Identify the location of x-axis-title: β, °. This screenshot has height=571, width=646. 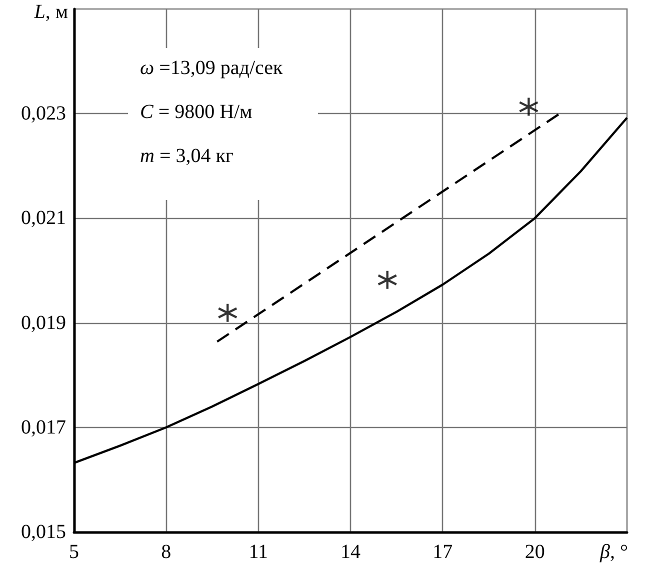
(613, 552).